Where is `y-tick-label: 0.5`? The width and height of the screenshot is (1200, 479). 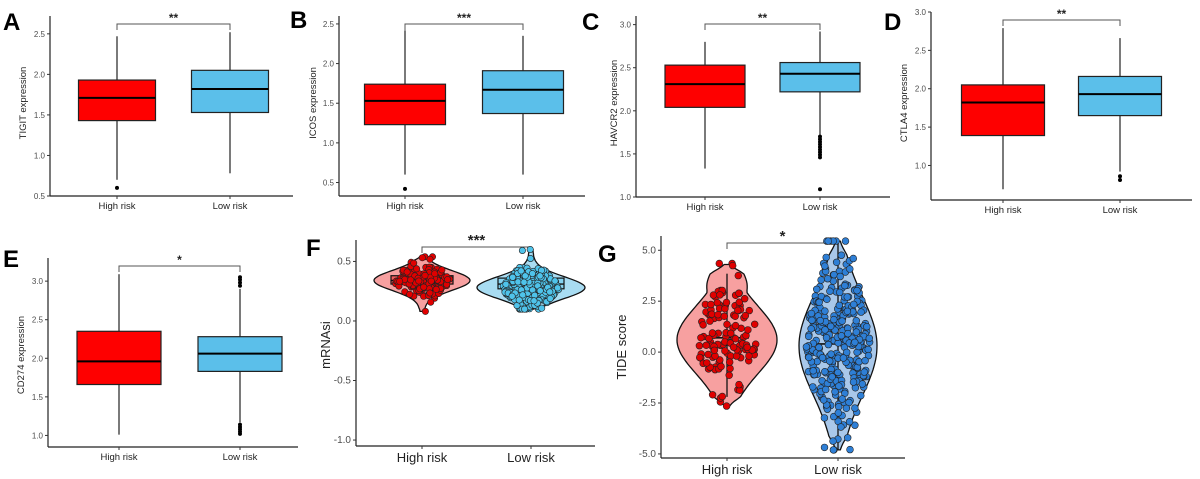
y-tick-label: 0.5 is located at coordinates (40, 196).